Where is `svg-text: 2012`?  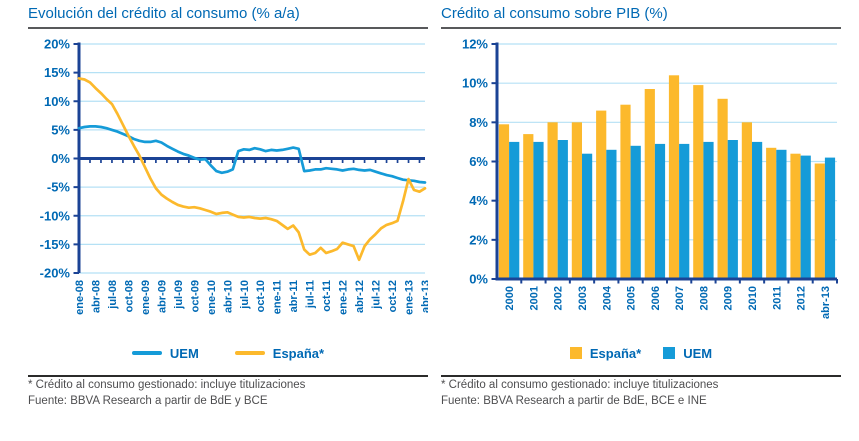
svg-text: 2012 is located at coordinates (802, 298).